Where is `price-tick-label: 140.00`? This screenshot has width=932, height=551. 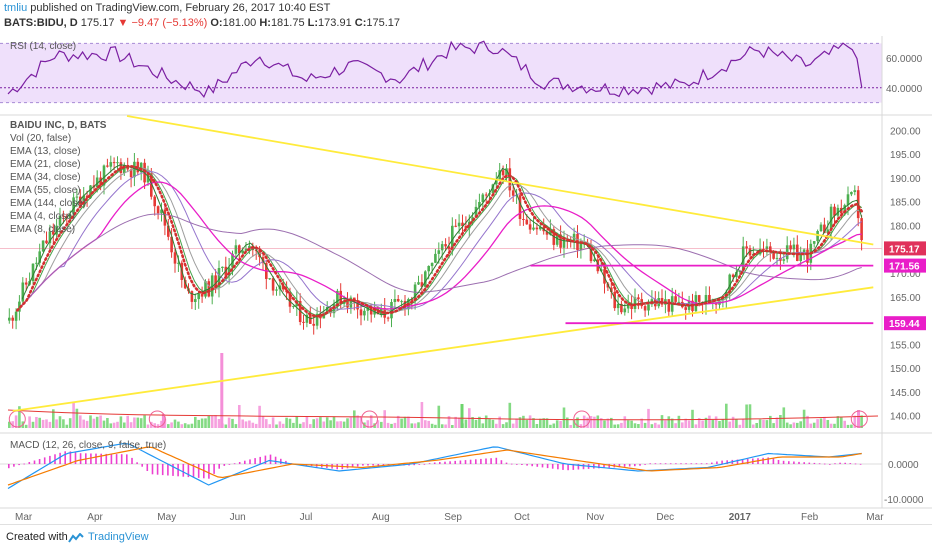
price-tick-label: 140.00 is located at coordinates (905, 417).